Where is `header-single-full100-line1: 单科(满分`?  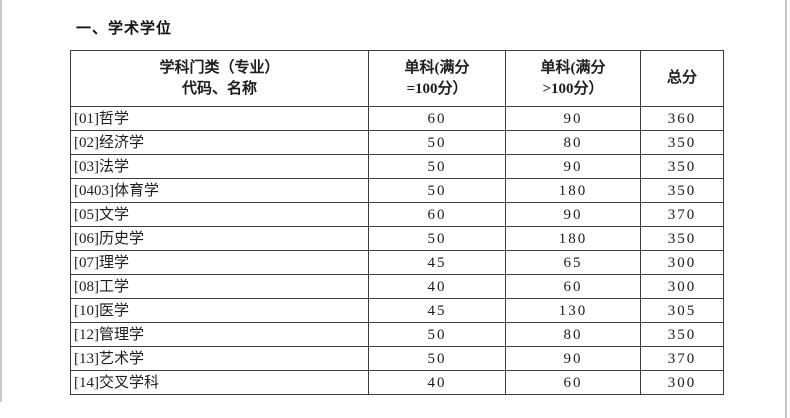 header-single-full100-line1: 单科(满分 is located at coordinates (437, 67).